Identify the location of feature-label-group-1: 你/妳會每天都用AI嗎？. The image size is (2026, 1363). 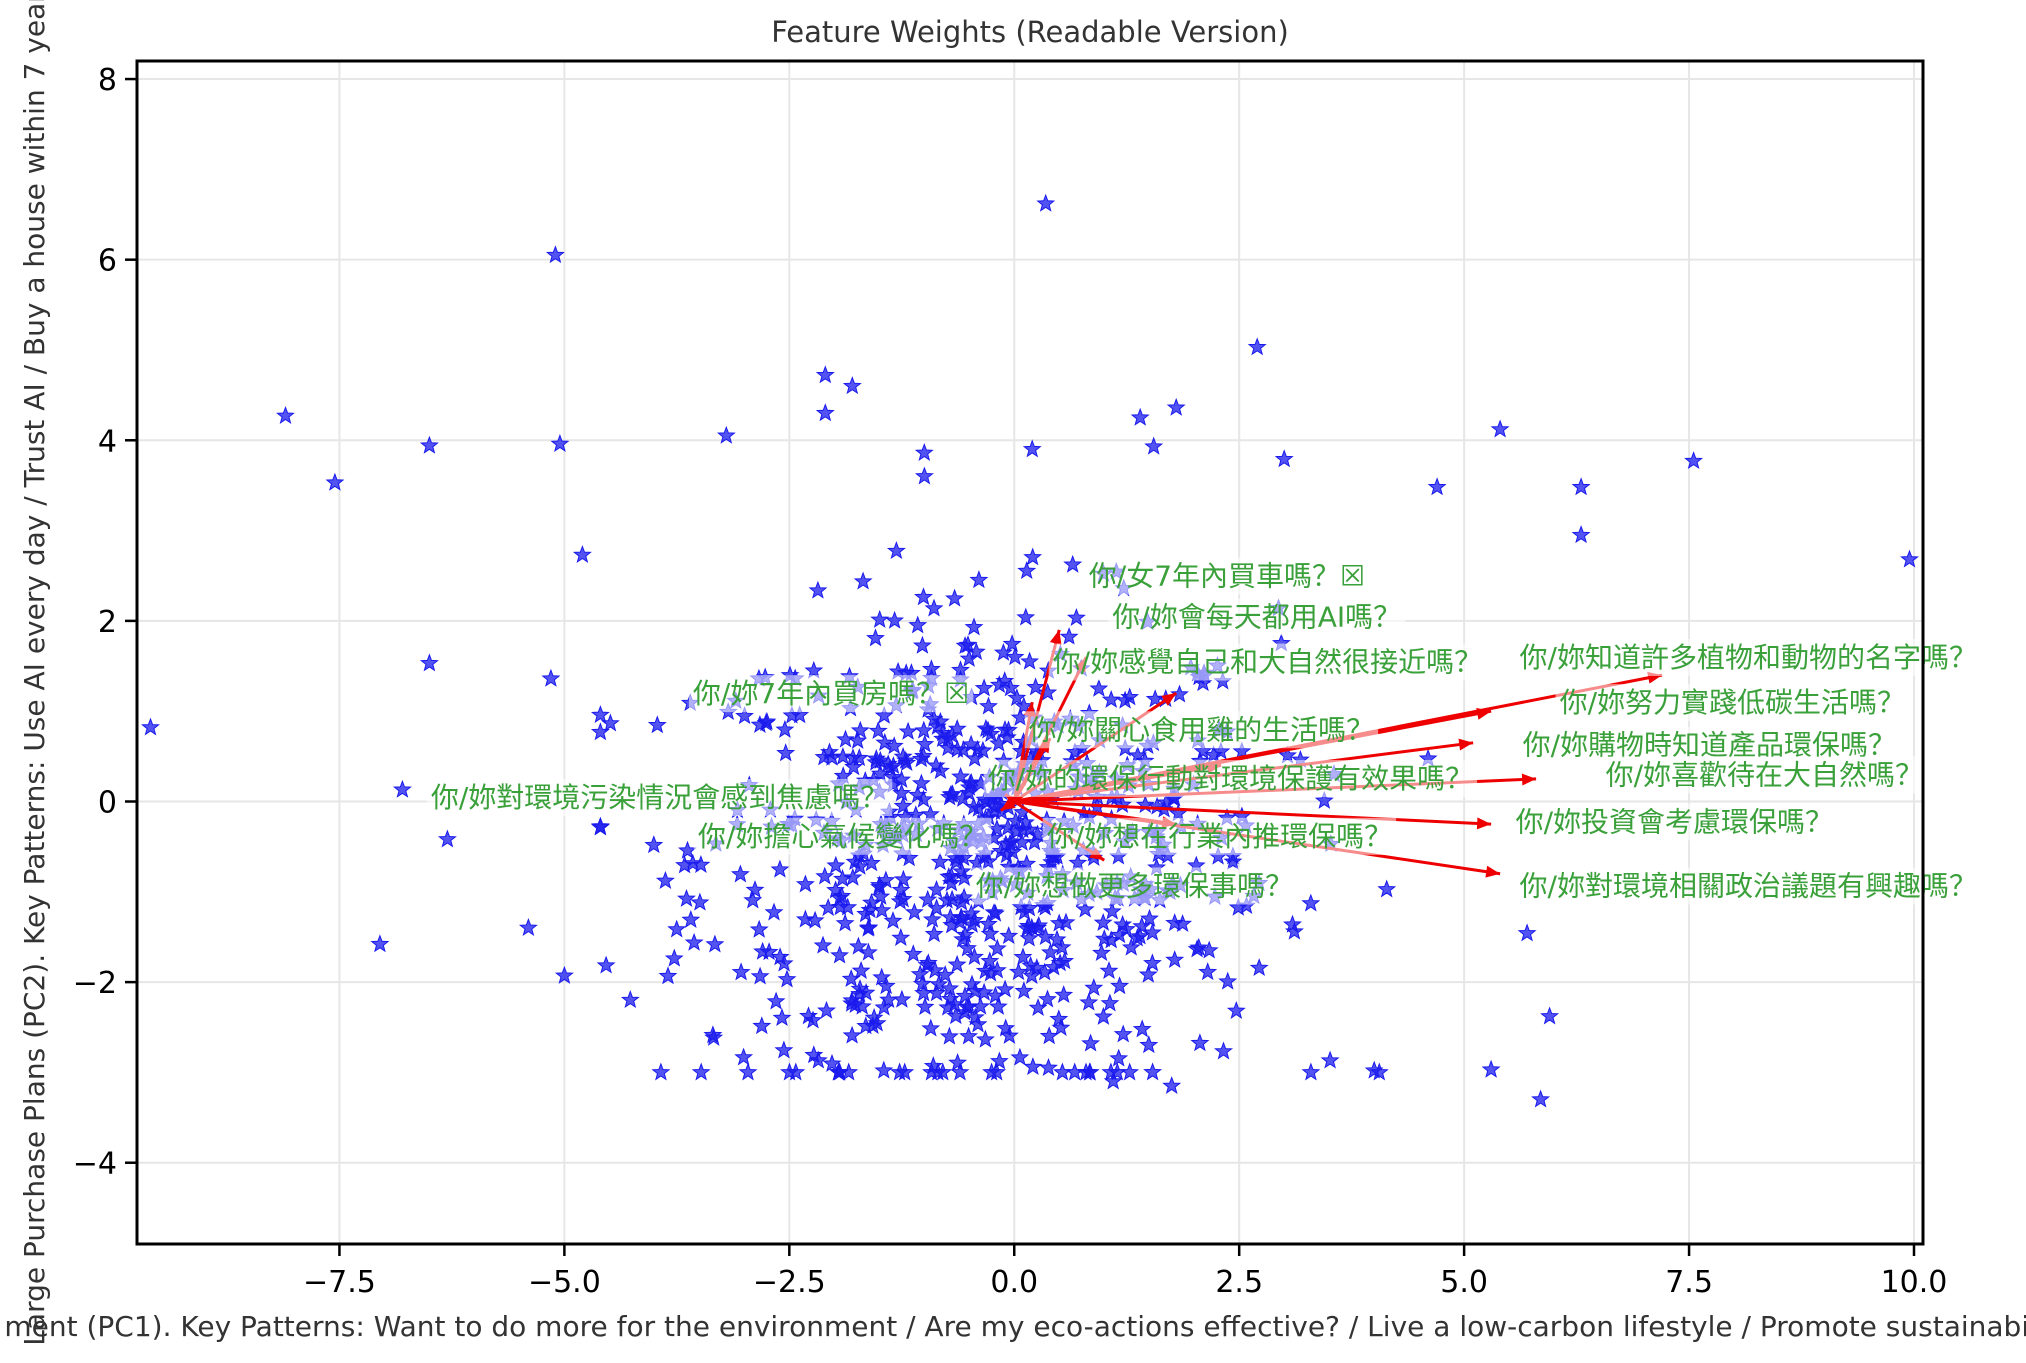
(1257, 617).